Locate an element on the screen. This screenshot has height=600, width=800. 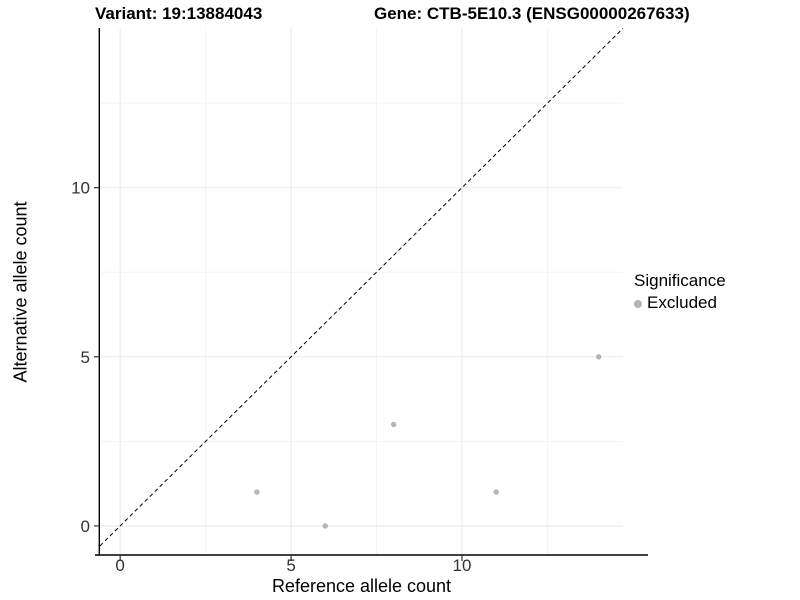
x-tick-label: 10 is located at coordinates (462, 565).